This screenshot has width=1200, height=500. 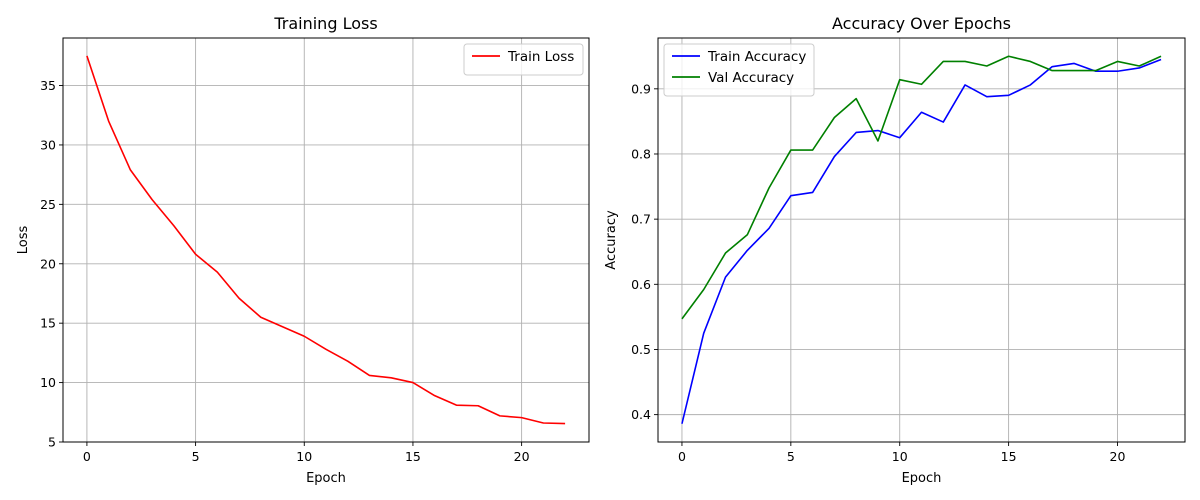 What do you see at coordinates (756, 57) in the screenshot?
I see `train-accuracy-legend-label: Train Accuracy` at bounding box center [756, 57].